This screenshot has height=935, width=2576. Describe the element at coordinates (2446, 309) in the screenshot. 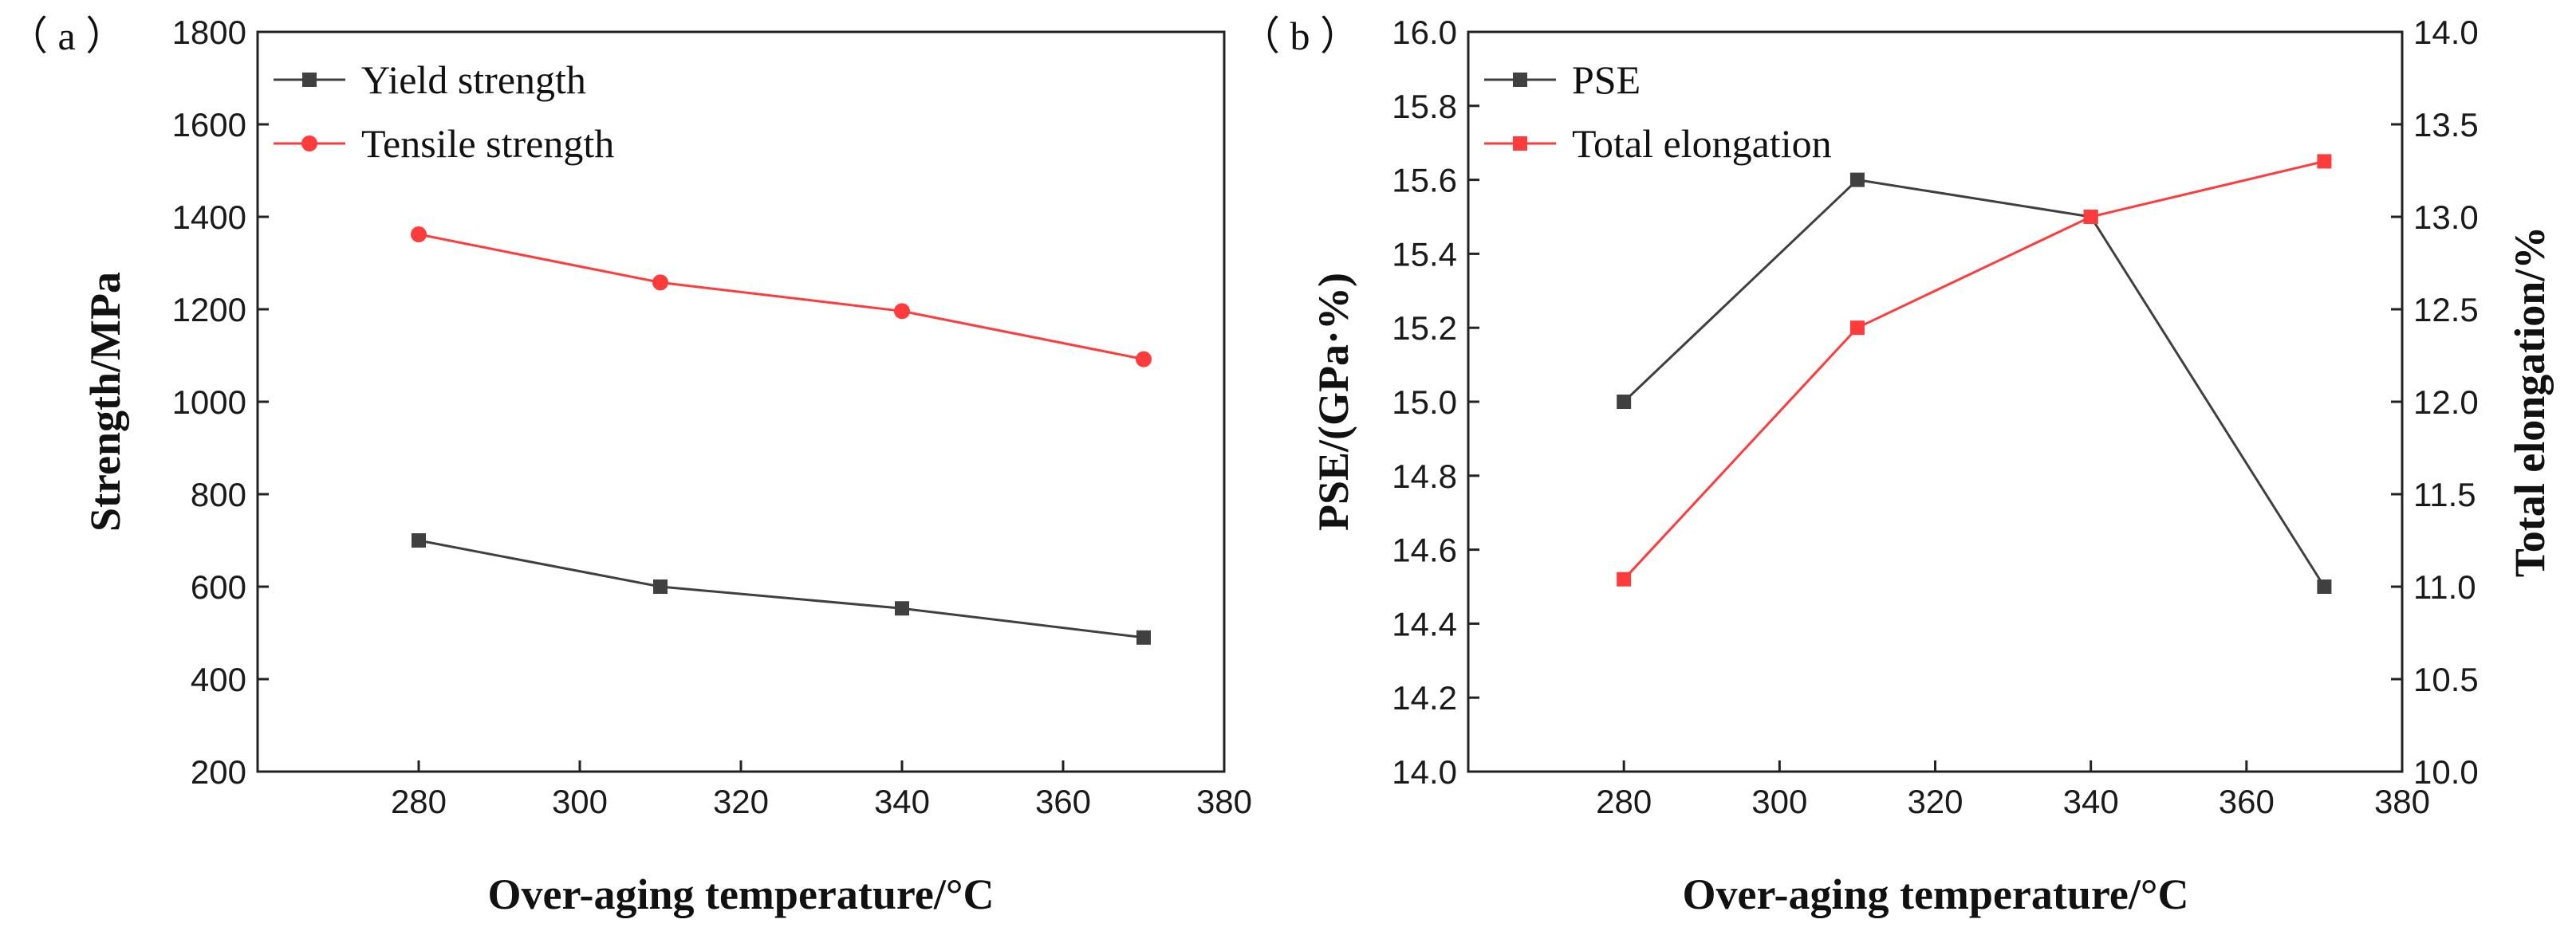

I see `y2-tick-label: 12.5` at that location.